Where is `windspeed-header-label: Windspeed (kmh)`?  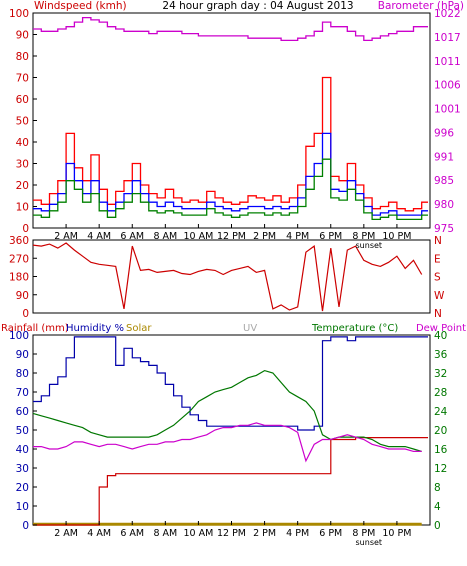 windspeed-header-label: Windspeed (kmh) is located at coordinates (80, 6).